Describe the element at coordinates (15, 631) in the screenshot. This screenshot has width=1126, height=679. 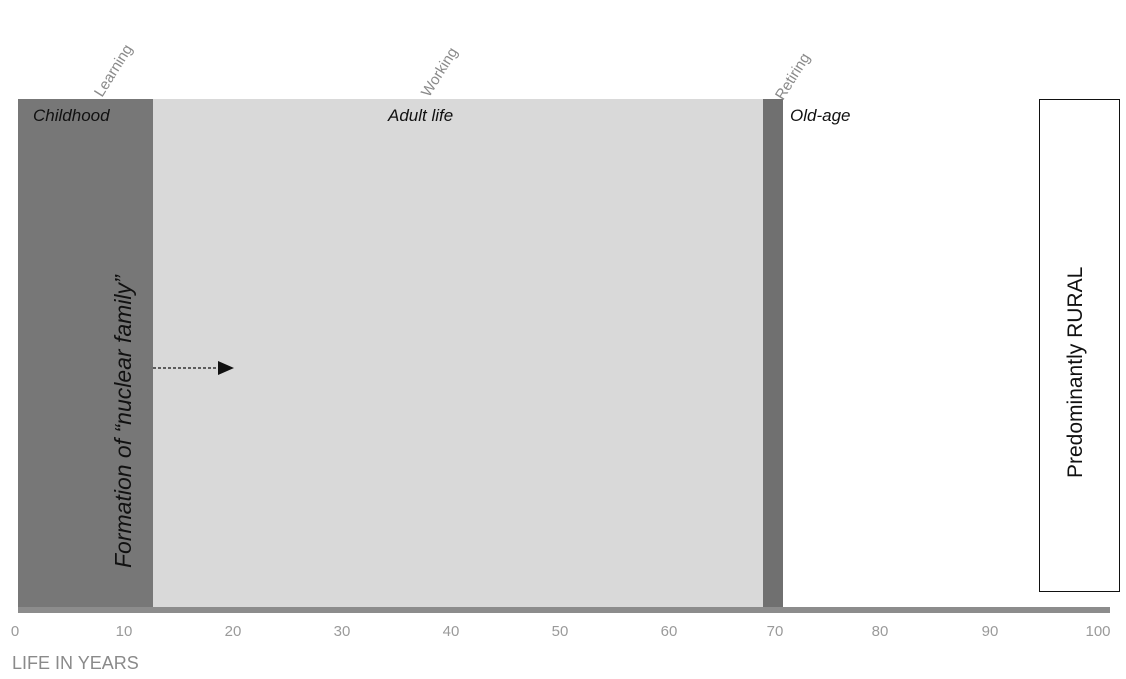
I see `tick-label: 0` at that location.